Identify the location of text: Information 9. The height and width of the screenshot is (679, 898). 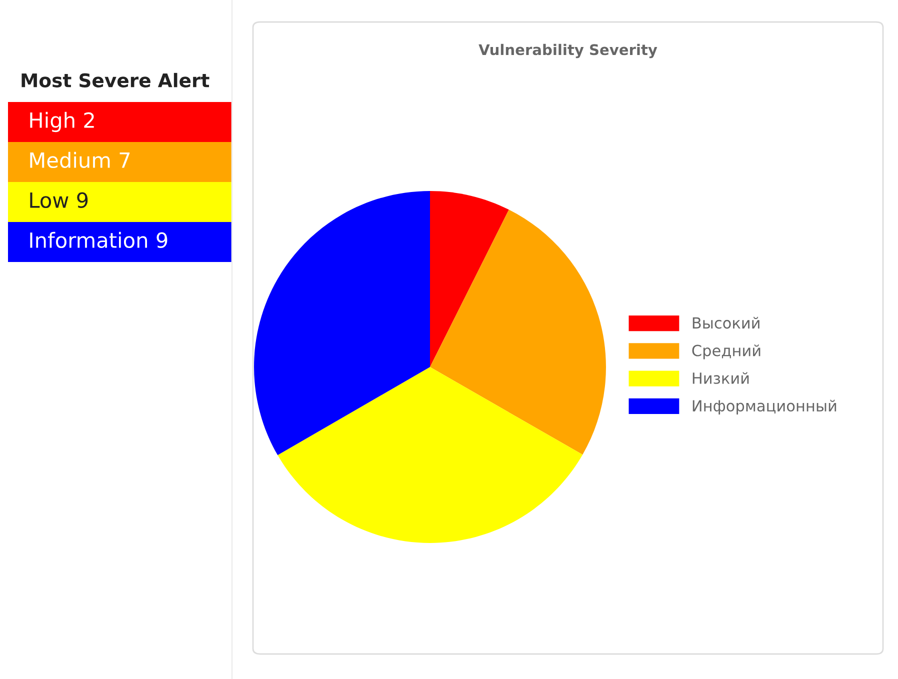
(99, 240).